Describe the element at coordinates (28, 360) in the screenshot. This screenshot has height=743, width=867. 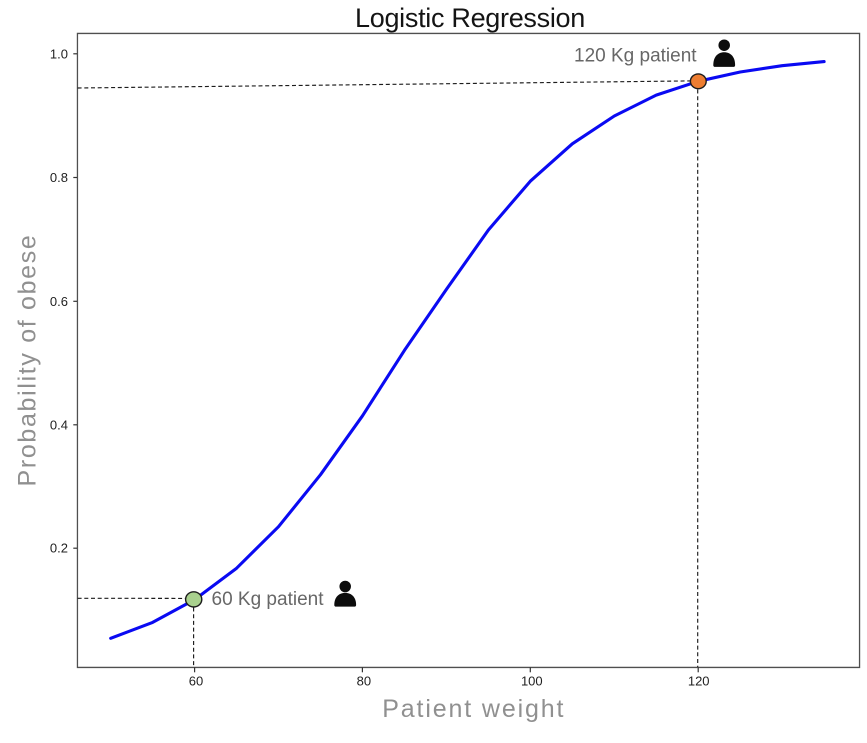
I see `svg-text: Probability of obese` at that location.